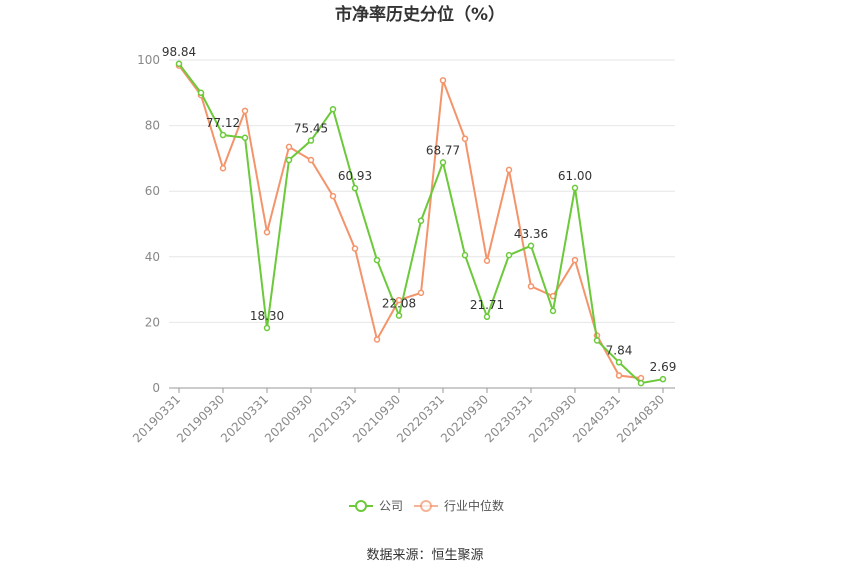 The width and height of the screenshot is (850, 575). Describe the element at coordinates (179, 52) in the screenshot. I see `data-label: 98.84` at that location.